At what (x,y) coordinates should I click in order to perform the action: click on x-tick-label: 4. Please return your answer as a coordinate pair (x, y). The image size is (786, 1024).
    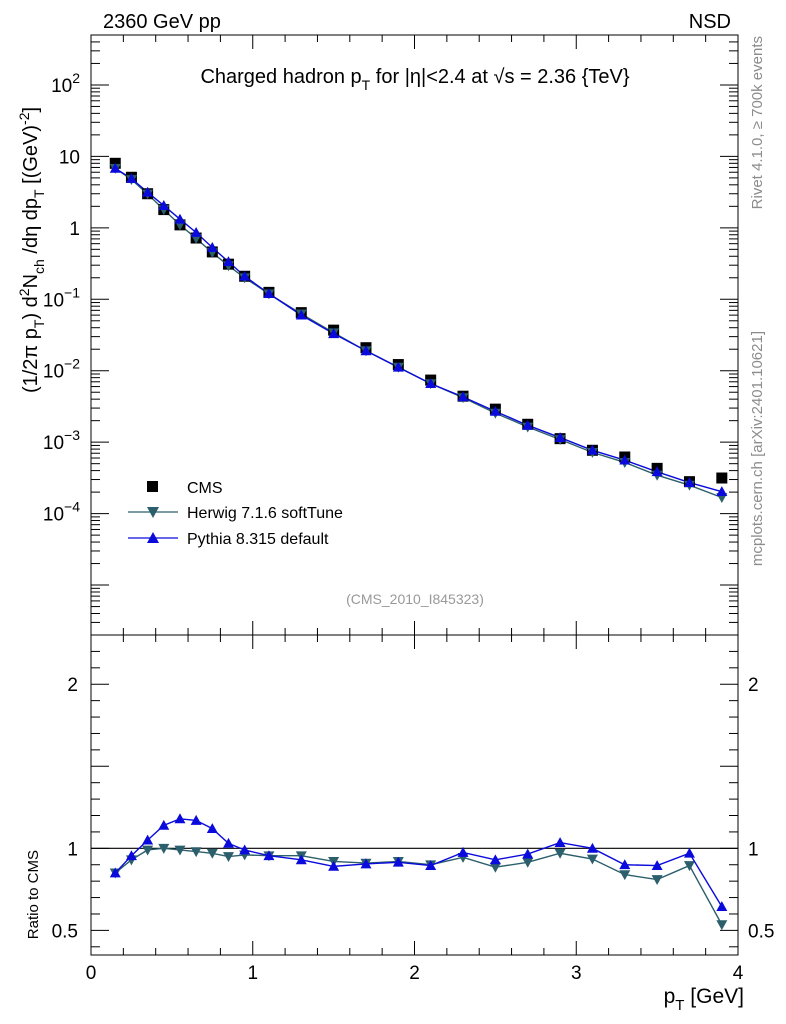
    Looking at the image, I should click on (738, 973).